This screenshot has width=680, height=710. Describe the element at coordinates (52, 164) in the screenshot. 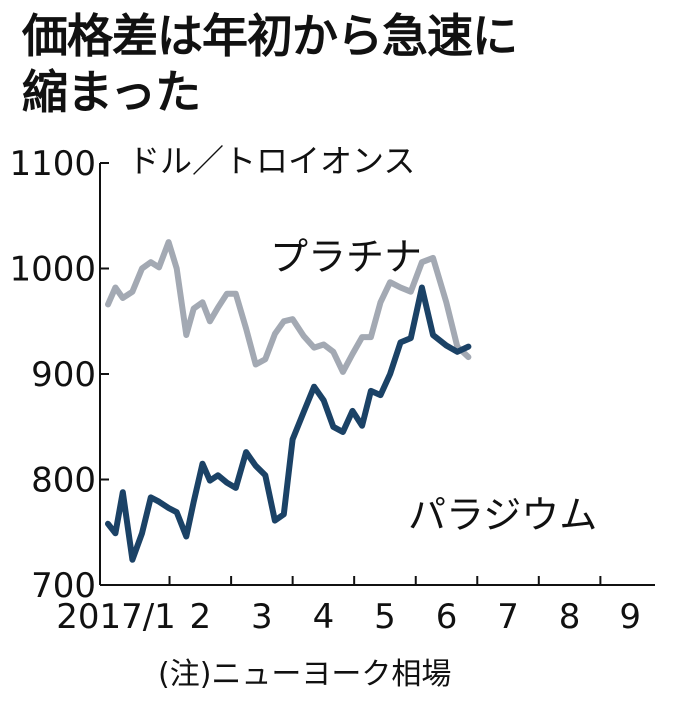

I see `y-tick-label: 1100` at that location.